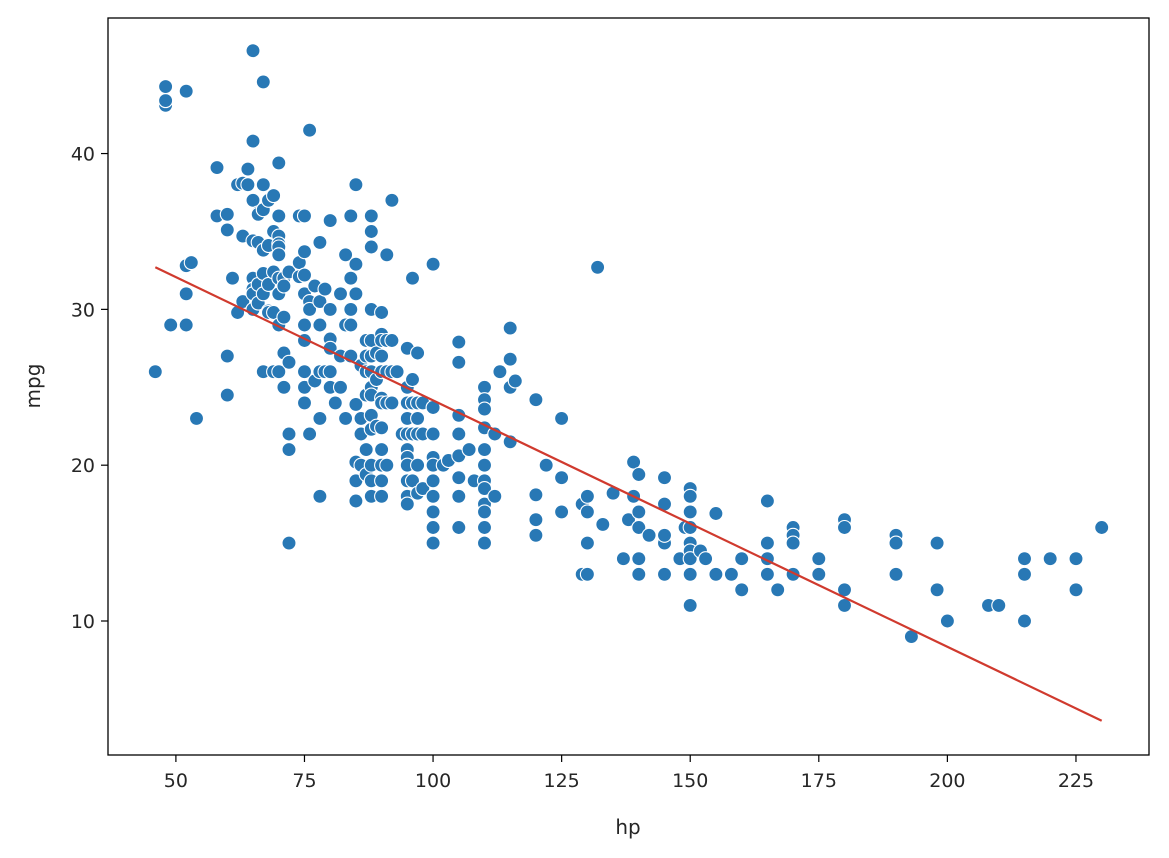 The height and width of the screenshot is (858, 1169). Describe the element at coordinates (33, 386) in the screenshot. I see `y-axis-label: mpg` at that location.